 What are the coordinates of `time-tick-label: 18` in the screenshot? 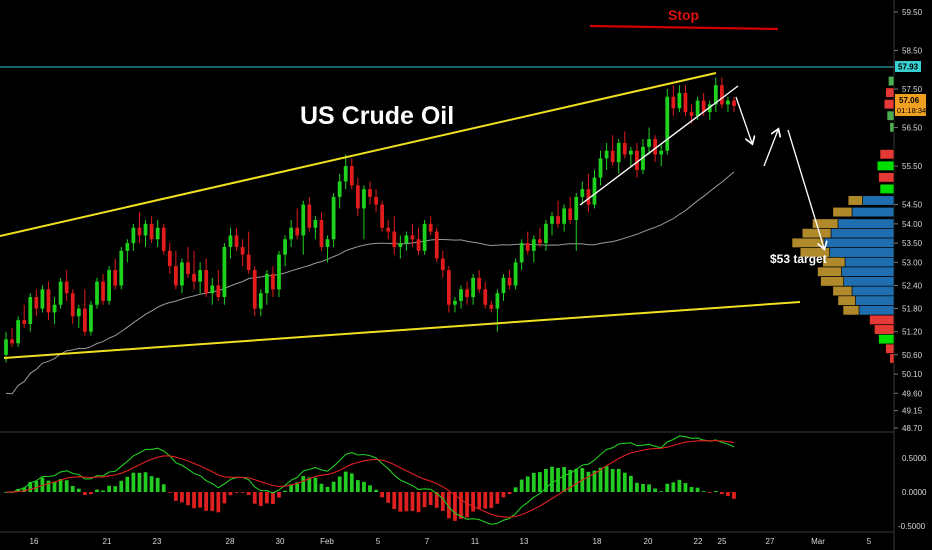 It's located at (597, 541).